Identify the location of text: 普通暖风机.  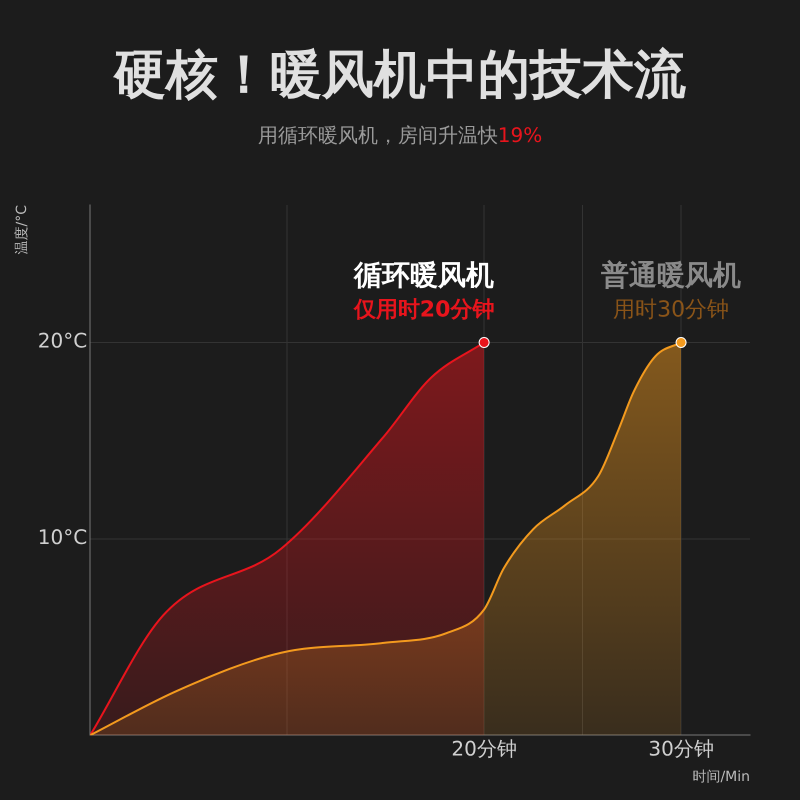
(671, 275).